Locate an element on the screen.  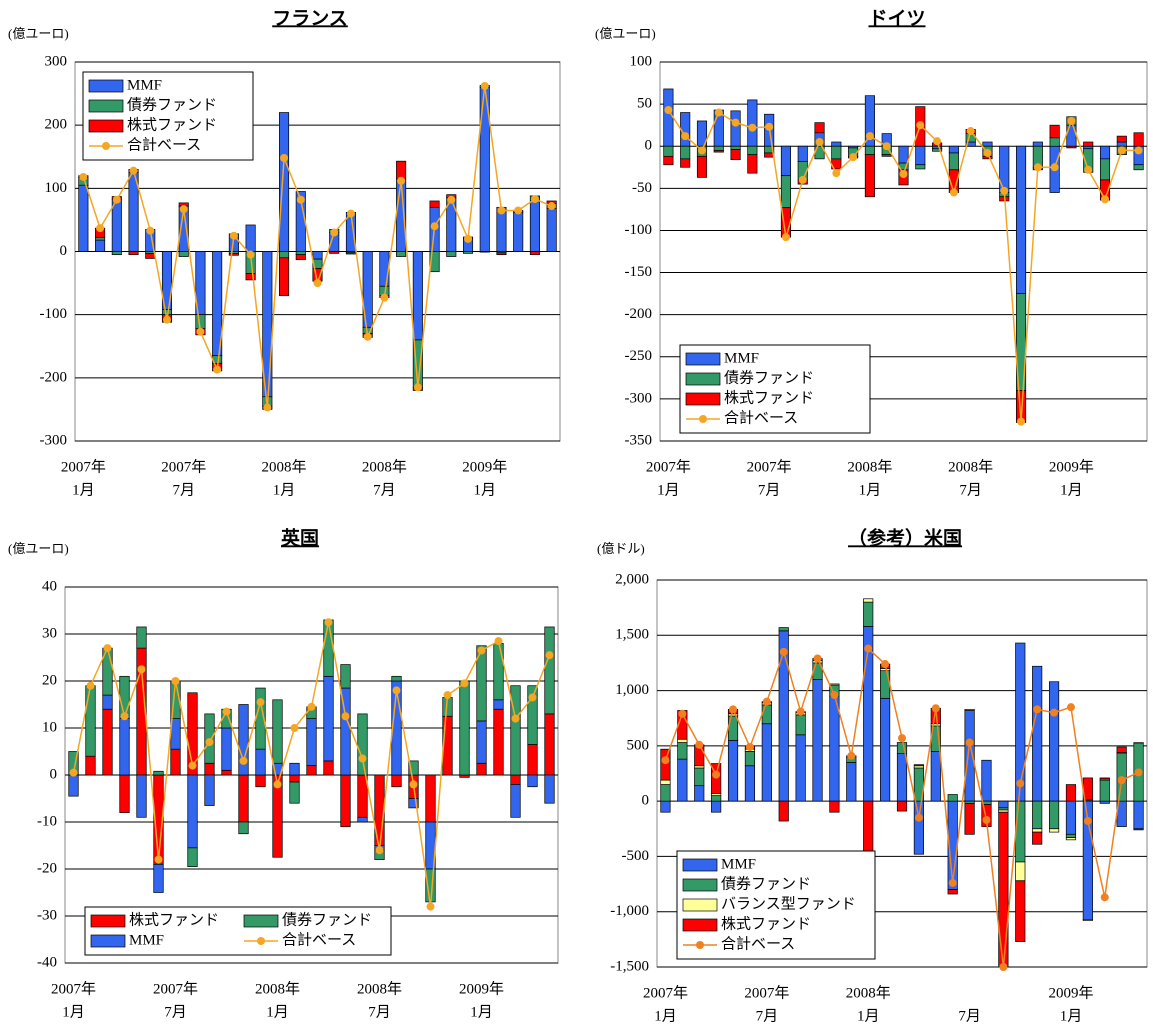
y-tick-label: -250 is located at coordinates (639, 356).